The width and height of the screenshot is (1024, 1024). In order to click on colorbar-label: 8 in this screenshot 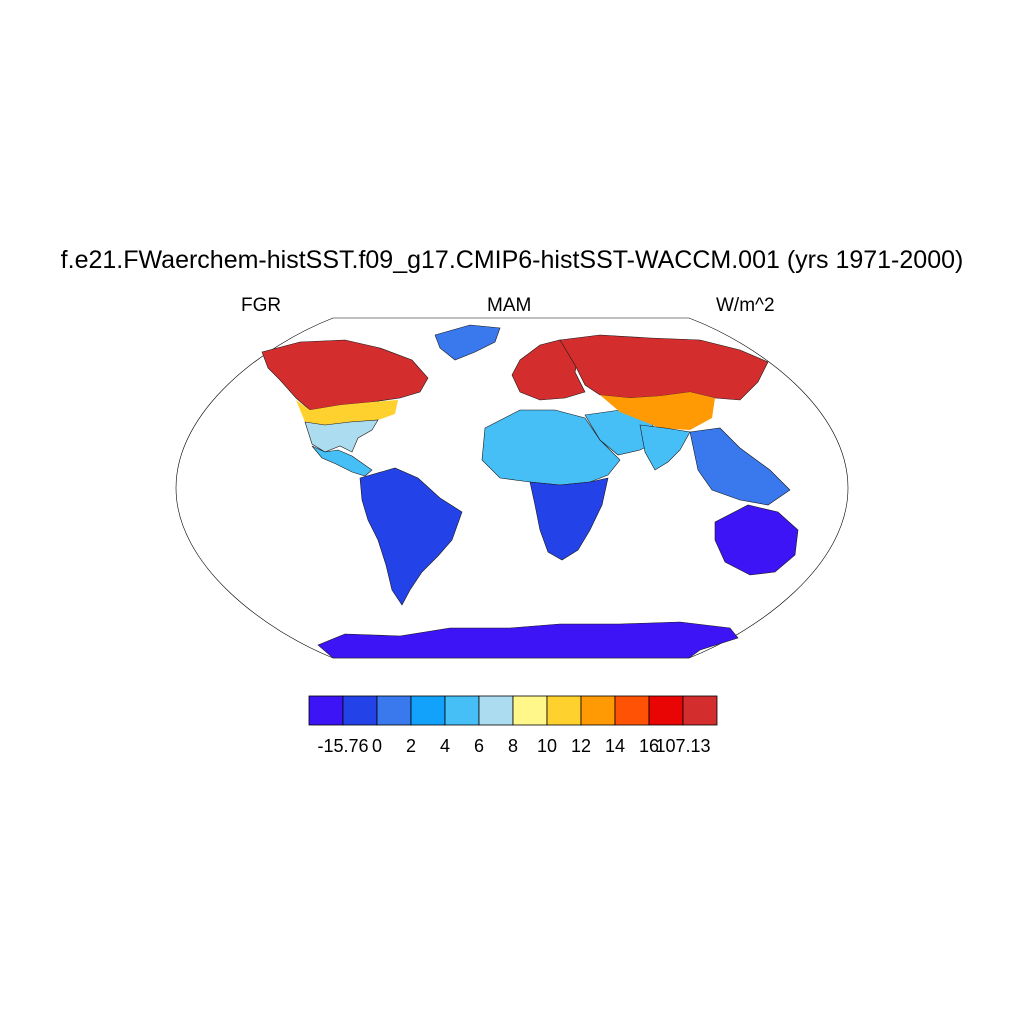, I will do `click(513, 746)`.